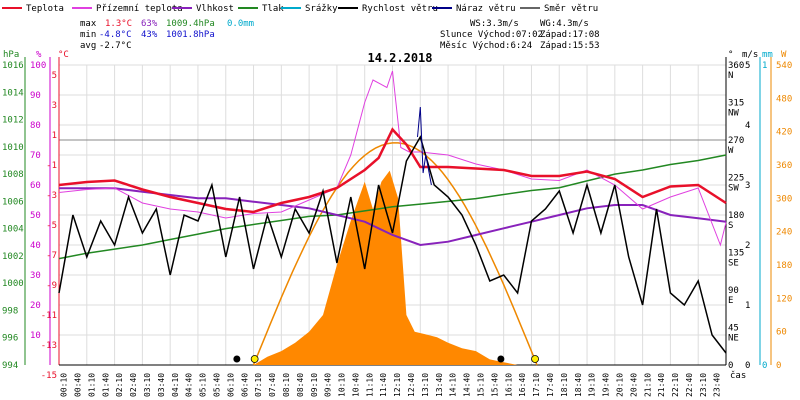 This screenshot has width=800, height=400. I want to click on tick-x: 00:10, so click(64, 385).